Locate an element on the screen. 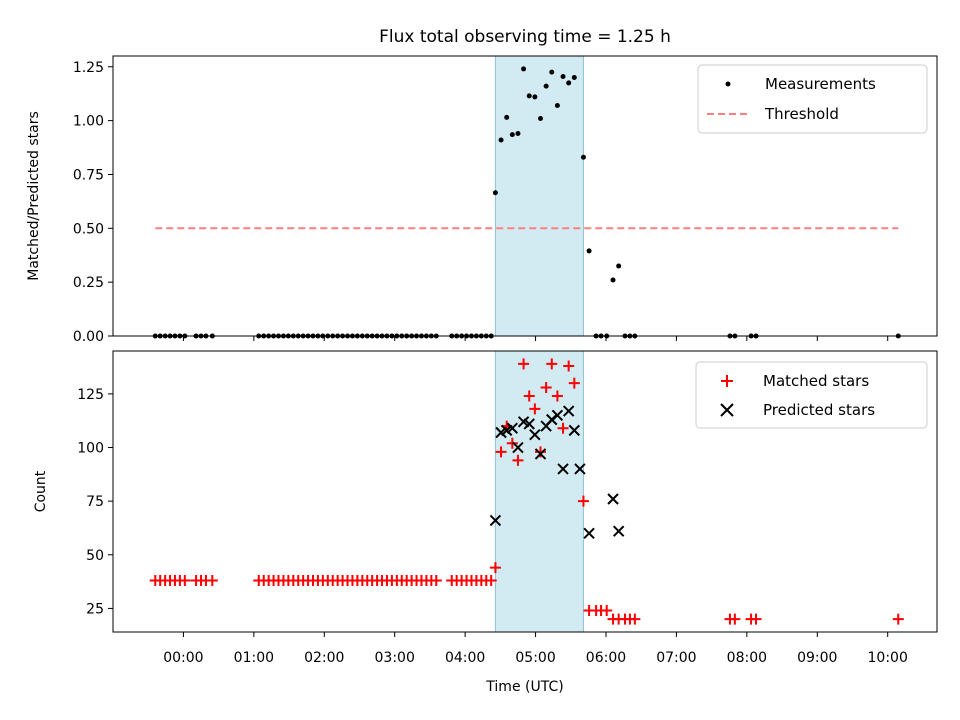 This screenshot has width=960, height=720. ratio-y-tick-label: 0.50 is located at coordinates (88, 229).